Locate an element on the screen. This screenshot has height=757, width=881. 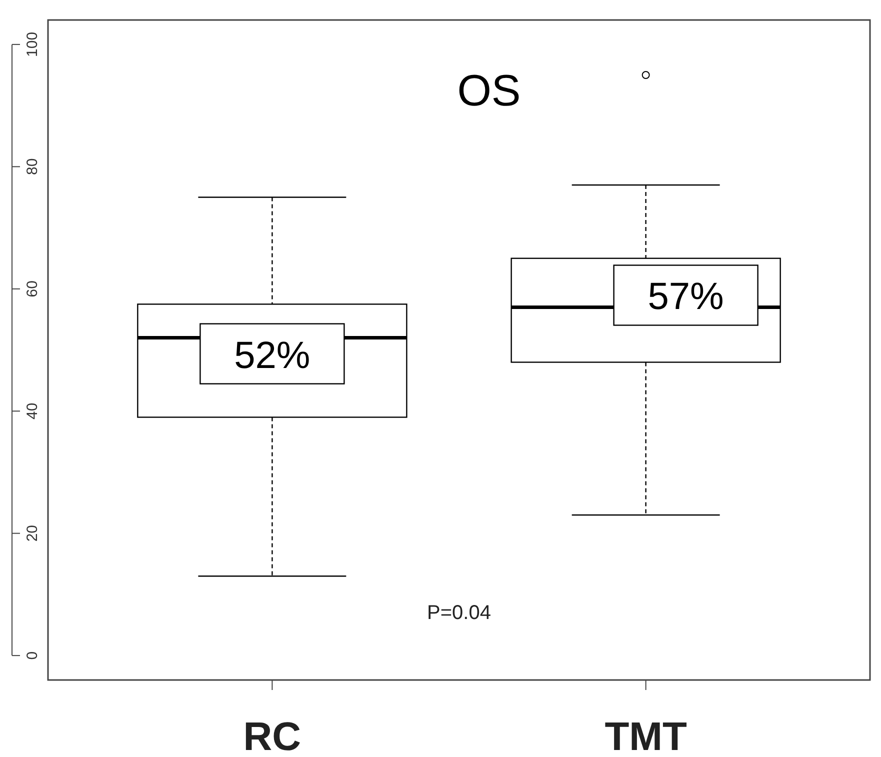
y-tick-label: 0 is located at coordinates (32, 655).